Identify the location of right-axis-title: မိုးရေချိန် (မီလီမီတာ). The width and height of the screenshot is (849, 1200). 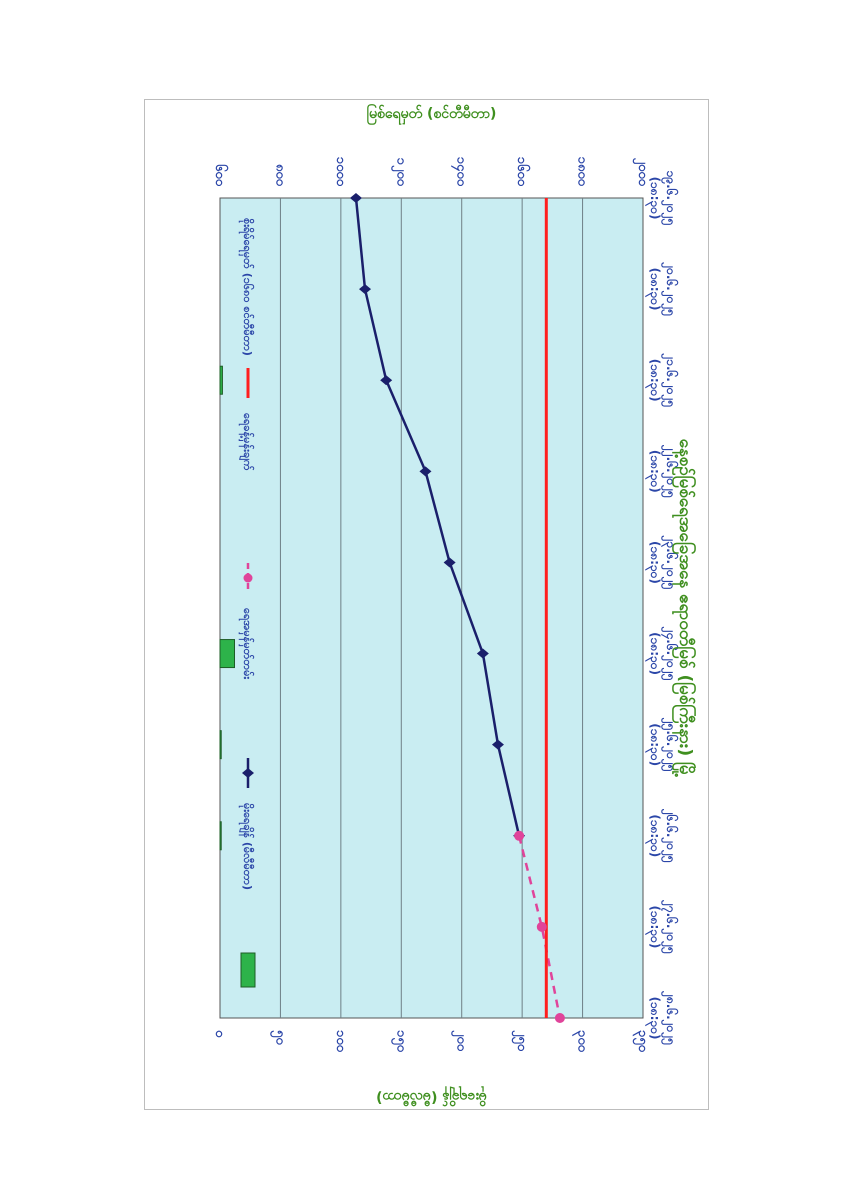
(431, 1096).